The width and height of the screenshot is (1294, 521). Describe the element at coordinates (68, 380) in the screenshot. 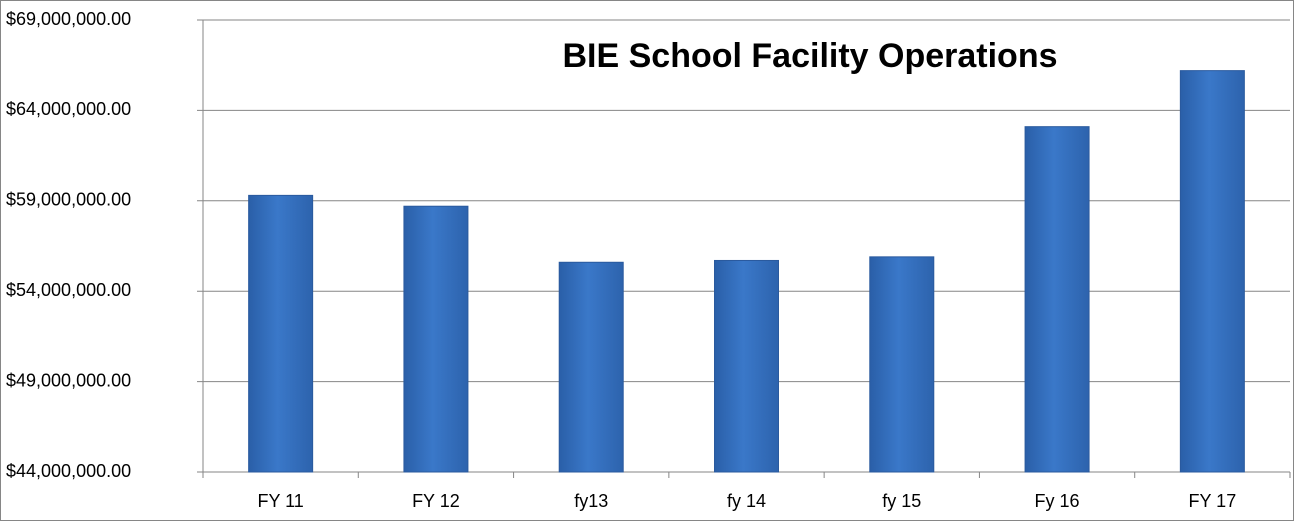

I see `y-tick-label: $49,000,000.00` at that location.